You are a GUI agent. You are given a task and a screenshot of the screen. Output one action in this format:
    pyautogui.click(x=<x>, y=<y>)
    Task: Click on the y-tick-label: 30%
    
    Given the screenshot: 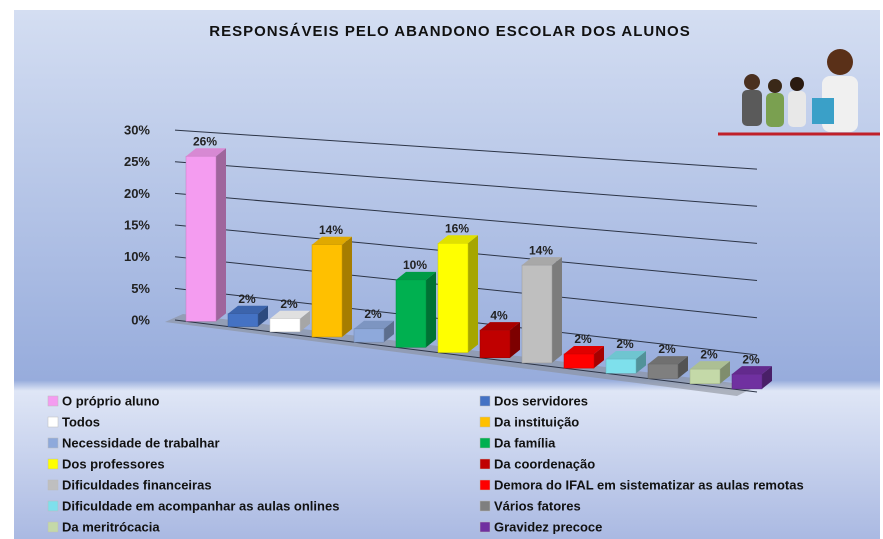 What is the action you would take?
    pyautogui.click(x=137, y=130)
    